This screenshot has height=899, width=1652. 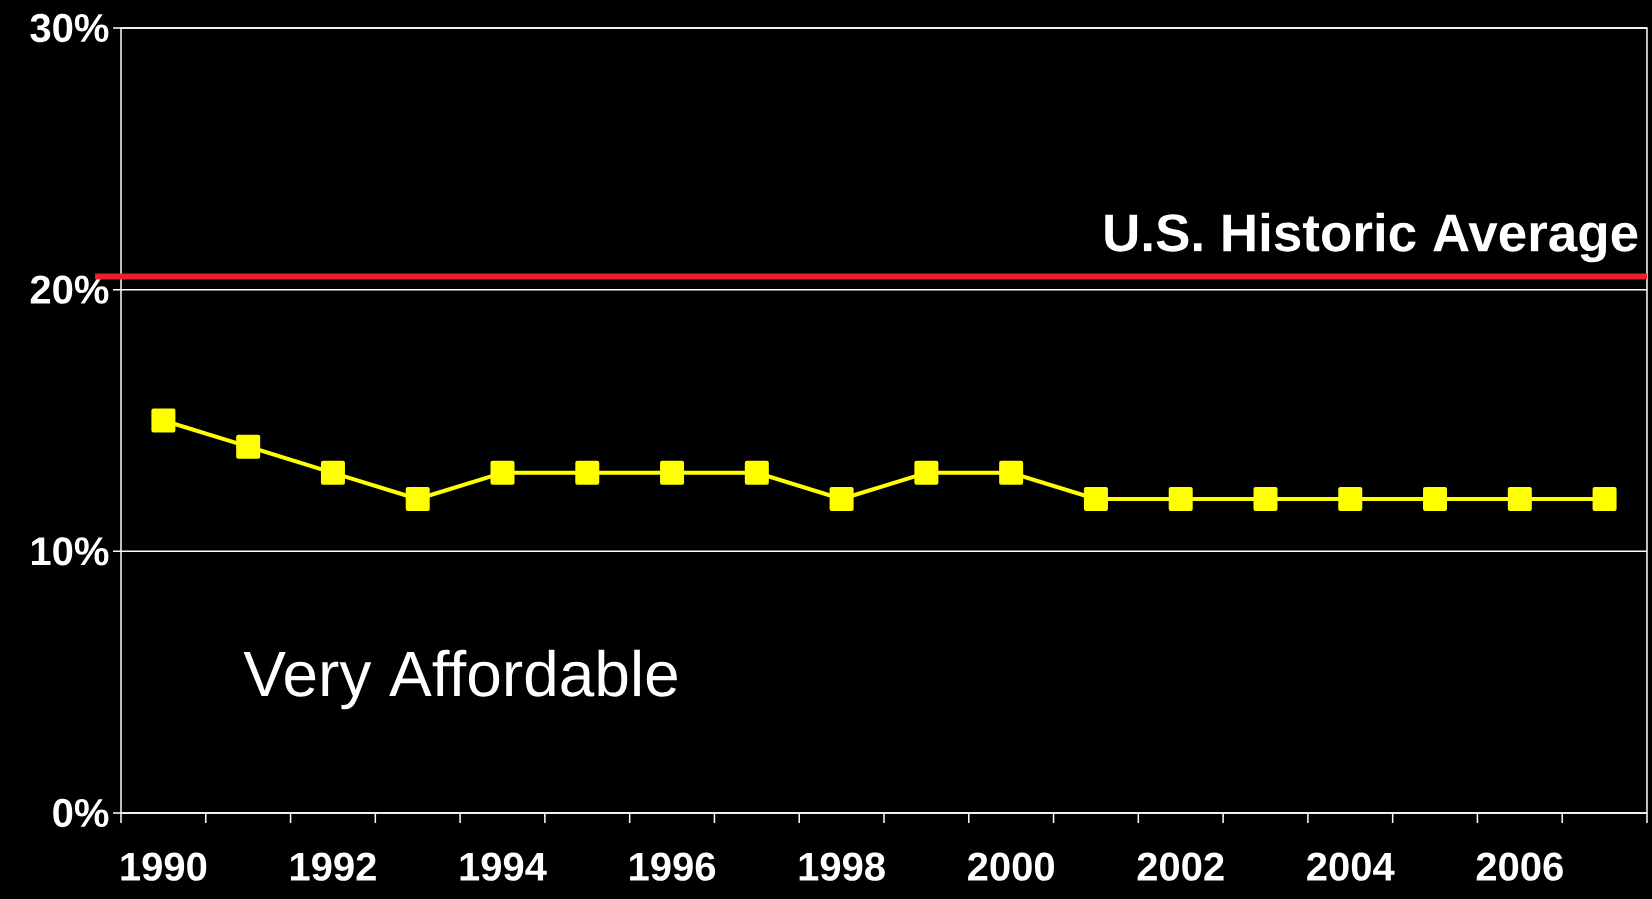 What do you see at coordinates (1351, 866) in the screenshot?
I see `x-tick-label: 2004` at bounding box center [1351, 866].